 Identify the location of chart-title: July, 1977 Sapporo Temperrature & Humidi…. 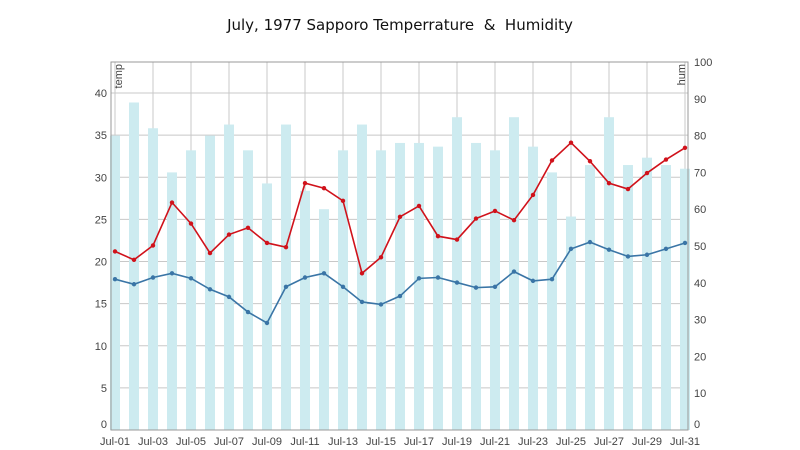
(400, 25).